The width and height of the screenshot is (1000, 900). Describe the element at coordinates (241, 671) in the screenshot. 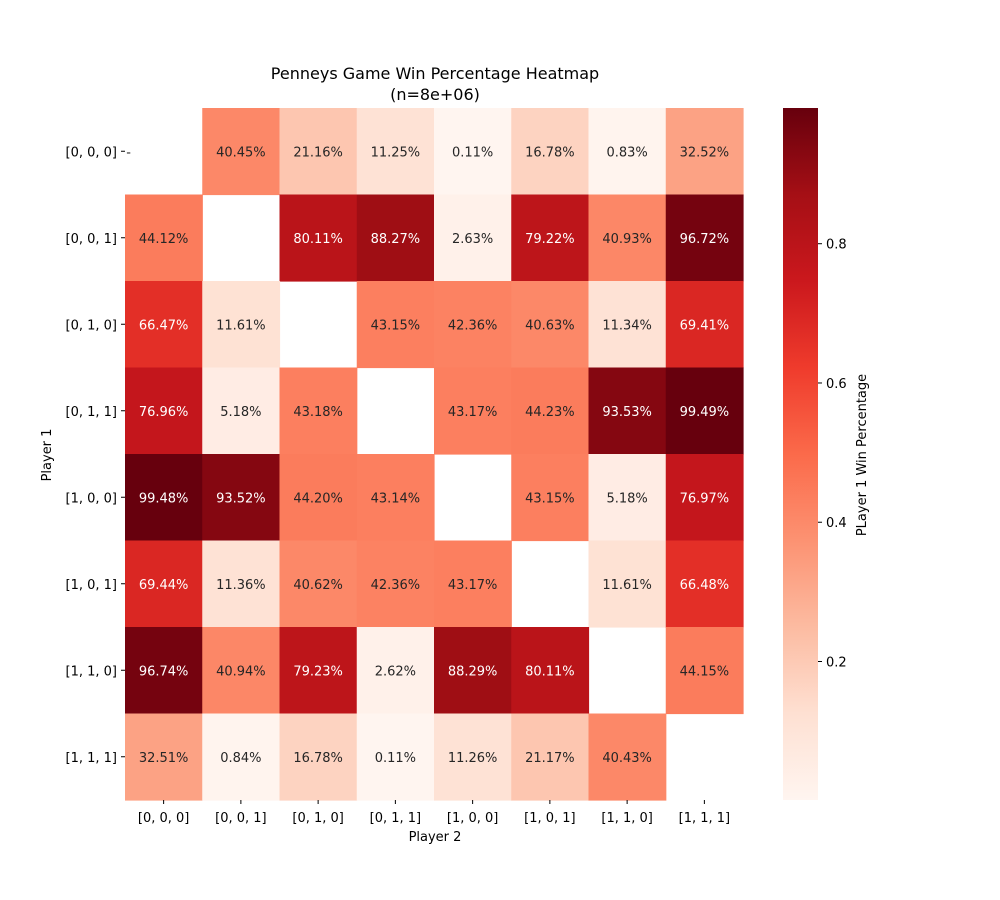

I see `cell-annotation: 40.94%` at that location.